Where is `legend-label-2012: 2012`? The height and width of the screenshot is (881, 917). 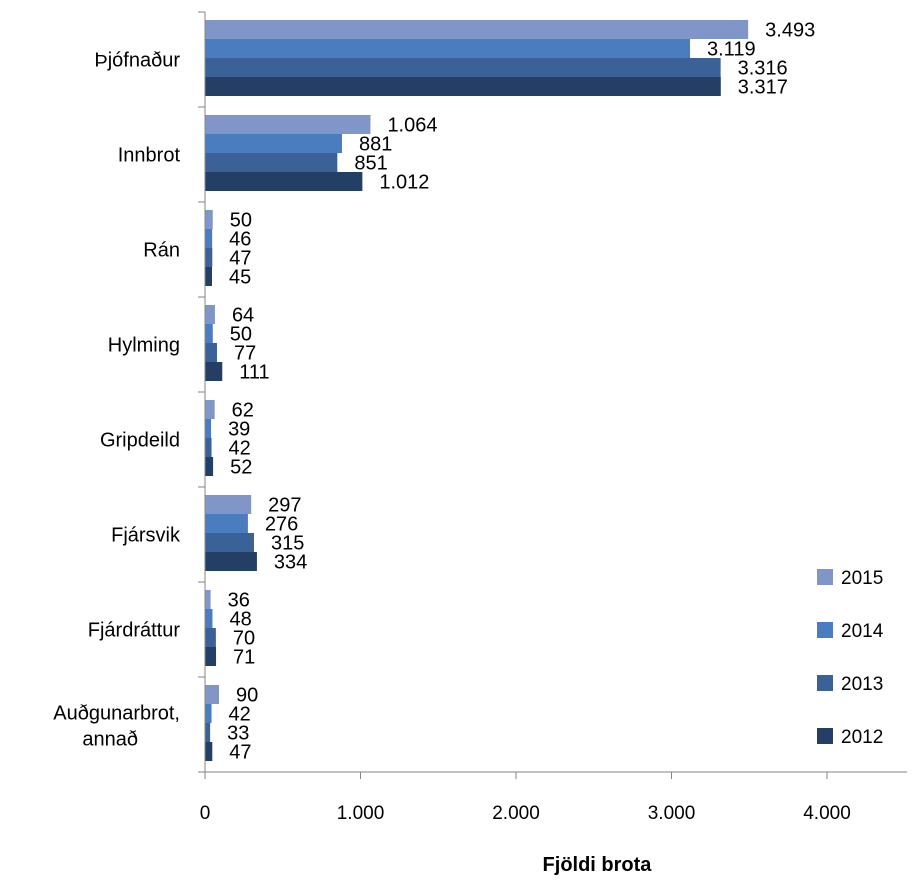 legend-label-2012: 2012 is located at coordinates (862, 737).